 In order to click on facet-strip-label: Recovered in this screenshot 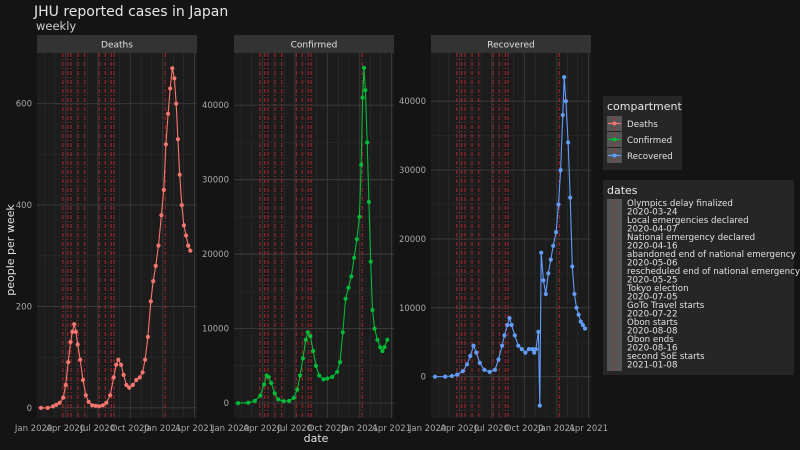, I will do `click(510, 46)`.